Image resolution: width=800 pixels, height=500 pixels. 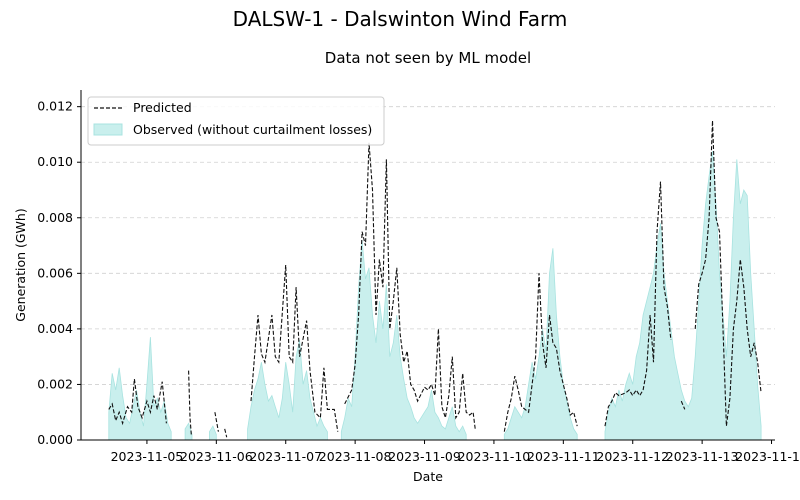 I want to click on x-tick-label: 2023-11-13, so click(x=702, y=456).